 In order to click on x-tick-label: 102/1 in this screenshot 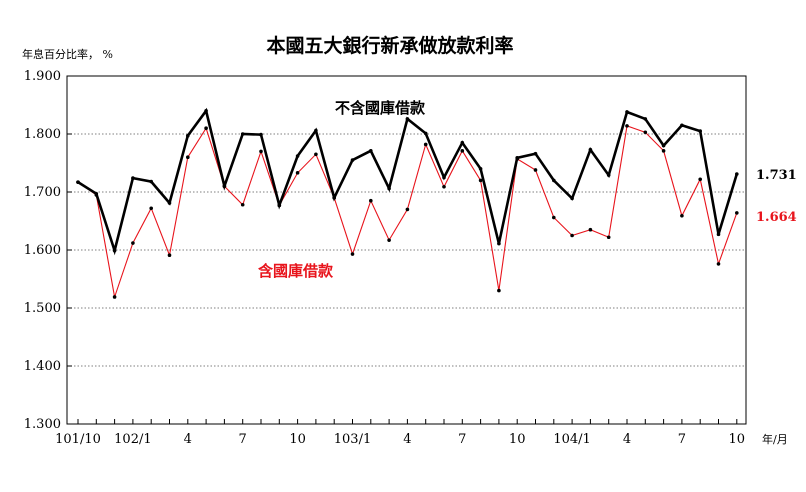, I will do `click(132, 439)`.